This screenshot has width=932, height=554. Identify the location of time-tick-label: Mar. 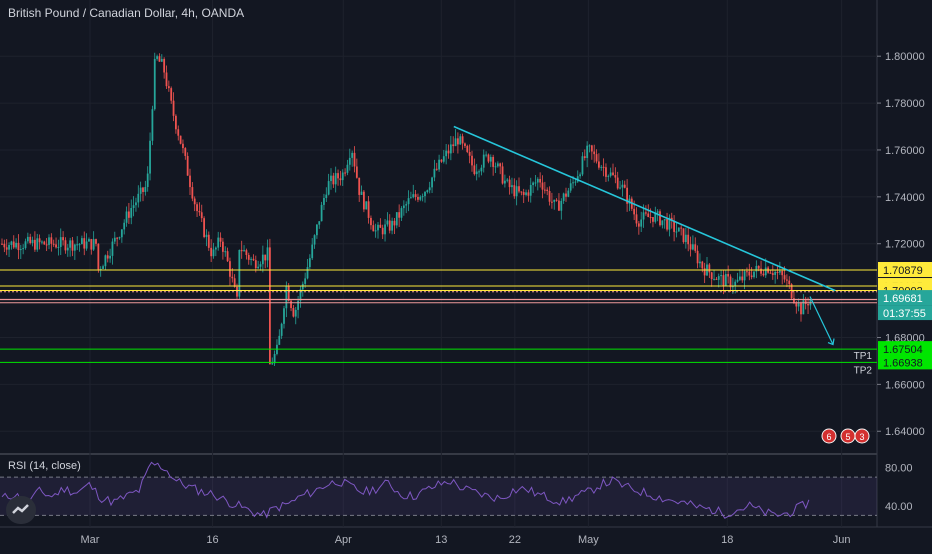
(90, 540).